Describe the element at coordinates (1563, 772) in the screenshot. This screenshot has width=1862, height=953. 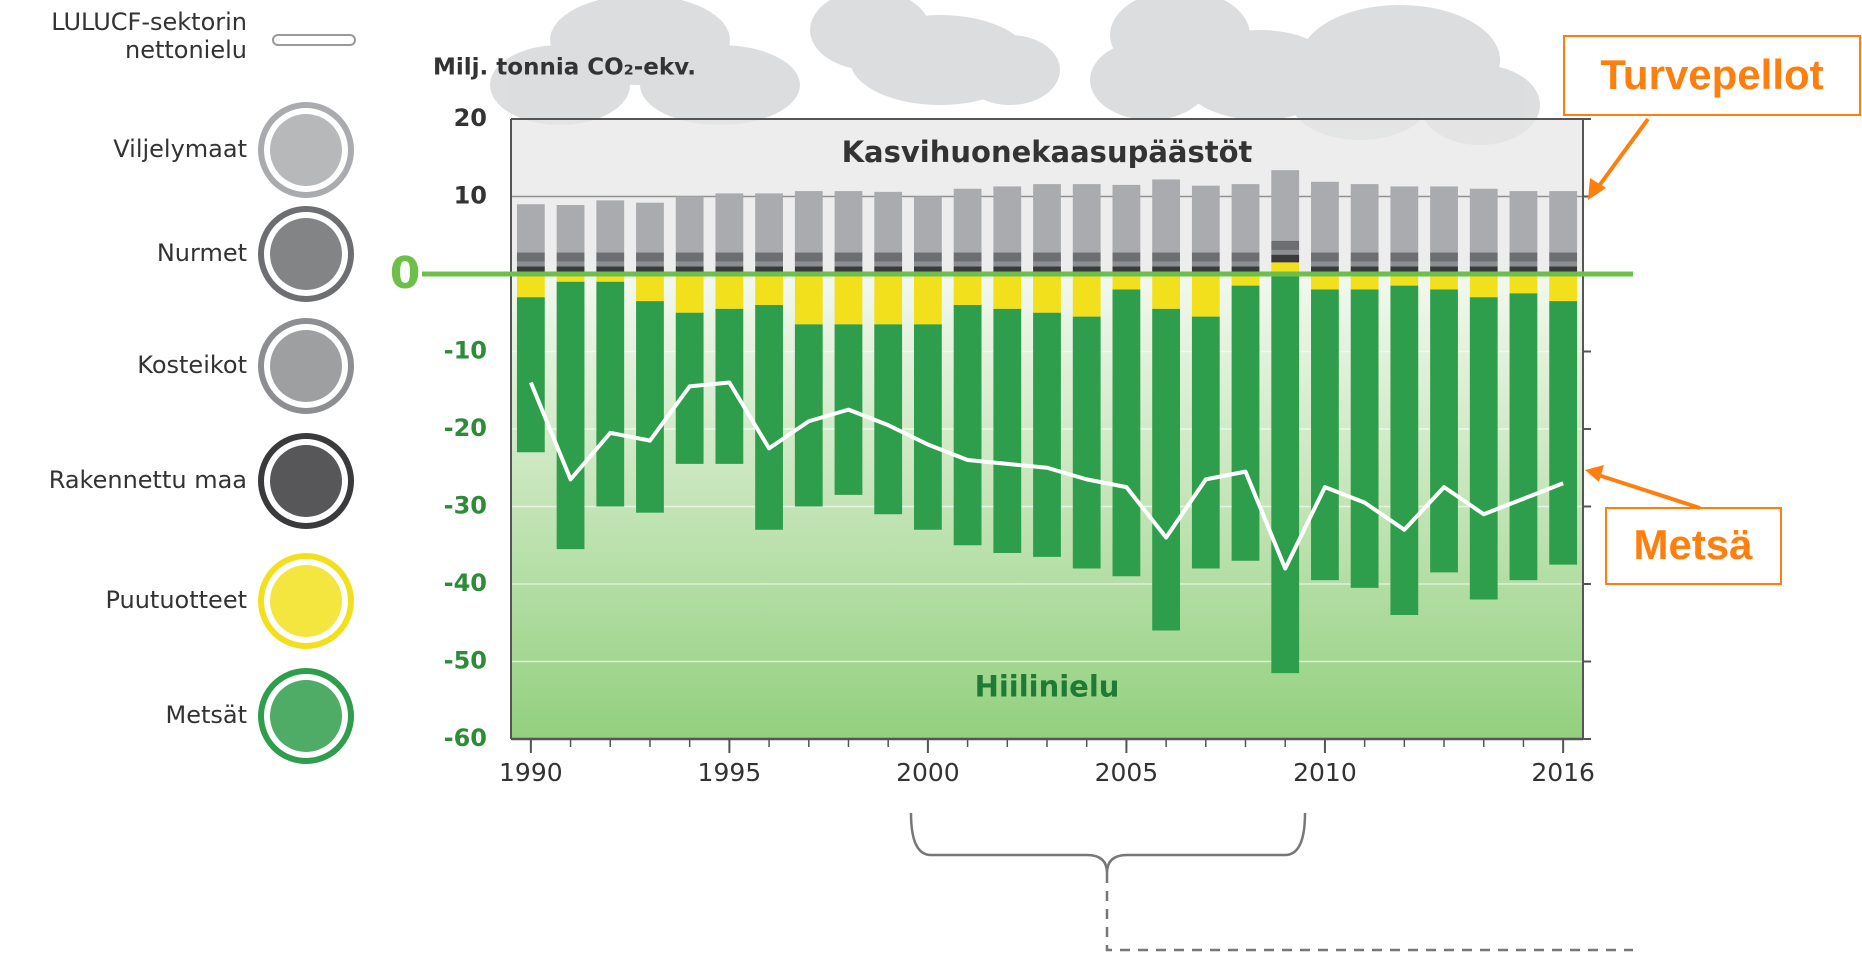
I see `x-tick-label: 2016` at that location.